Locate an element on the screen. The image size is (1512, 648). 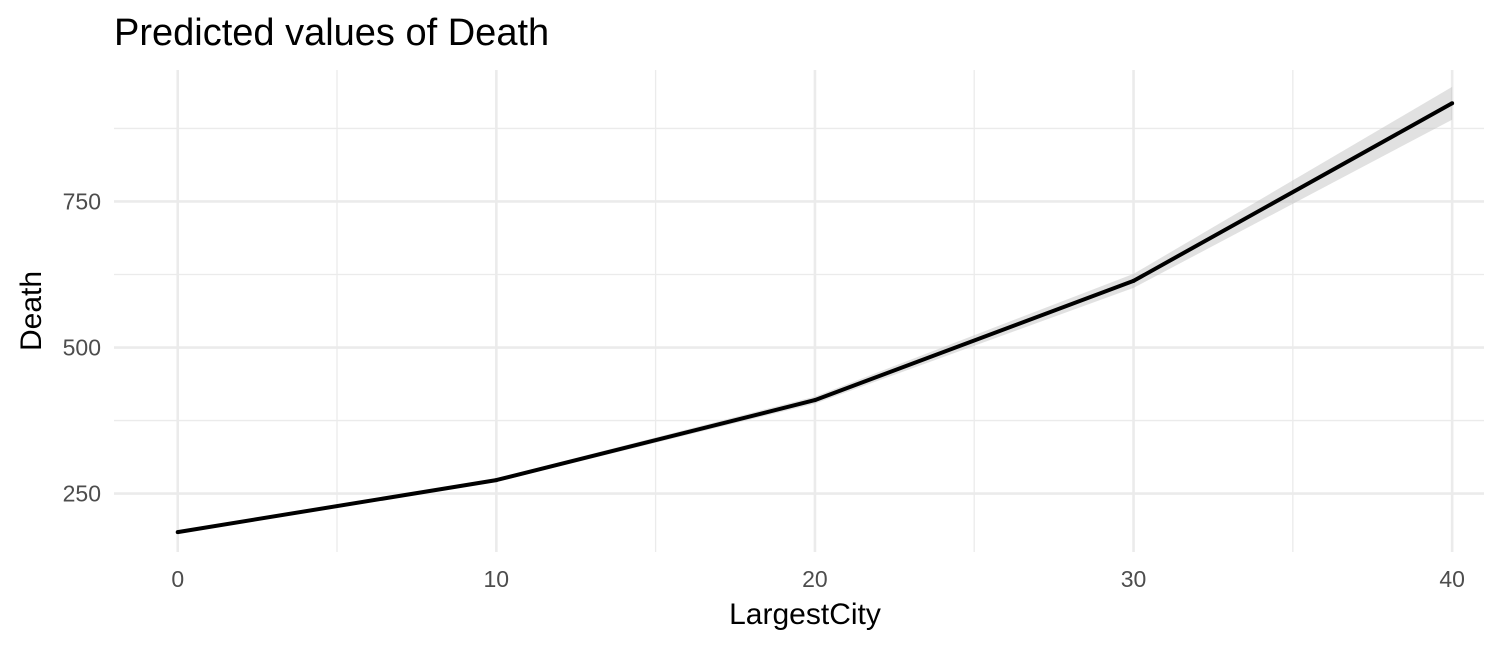
x-axis-ticks: 0 10 20 30 40 is located at coordinates (818, 579).